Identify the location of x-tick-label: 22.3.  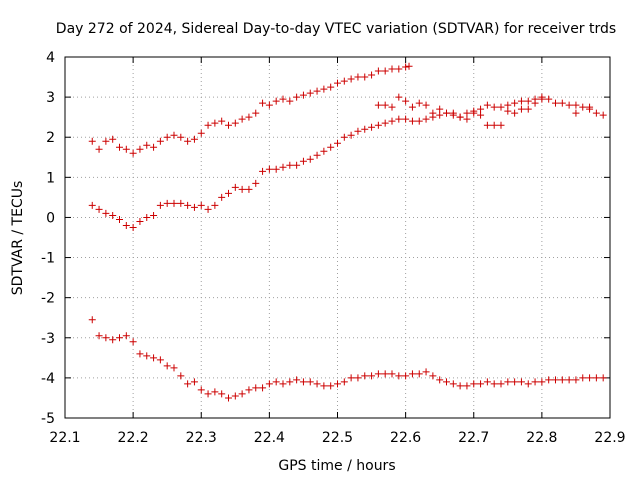
(201, 438).